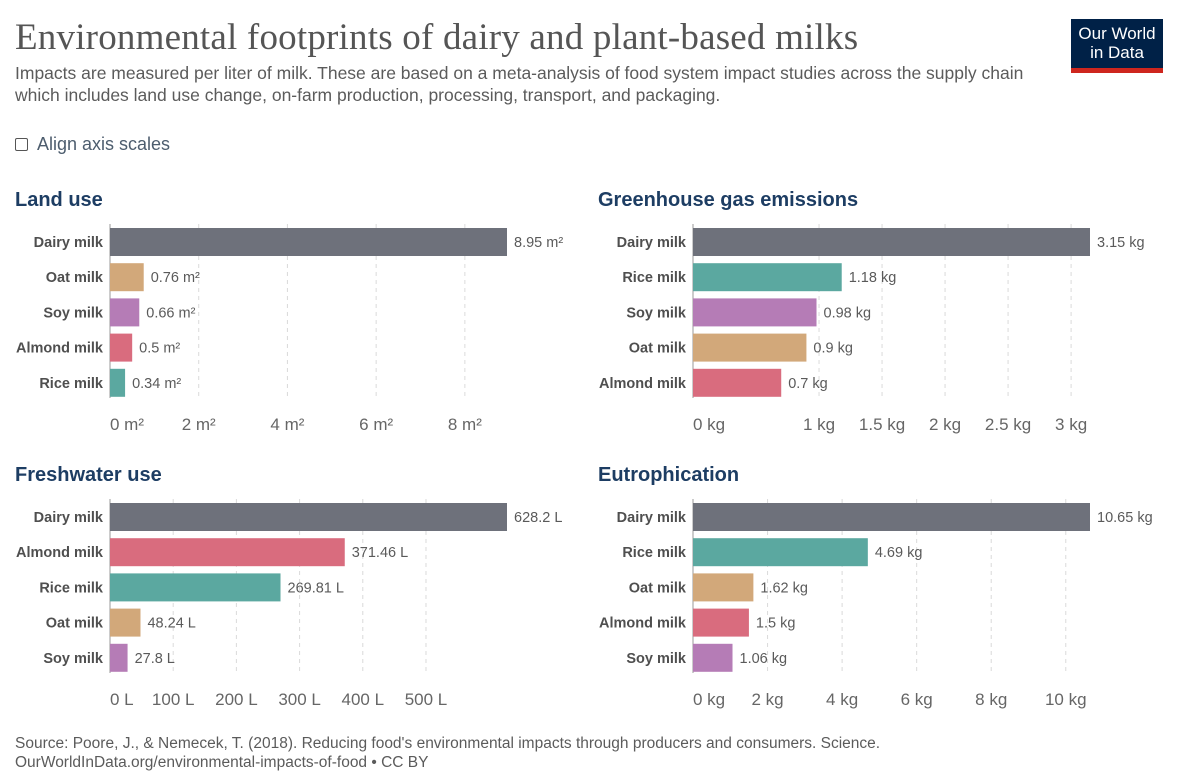  What do you see at coordinates (376, 424) in the screenshot?
I see `tick-label: 6 m²` at bounding box center [376, 424].